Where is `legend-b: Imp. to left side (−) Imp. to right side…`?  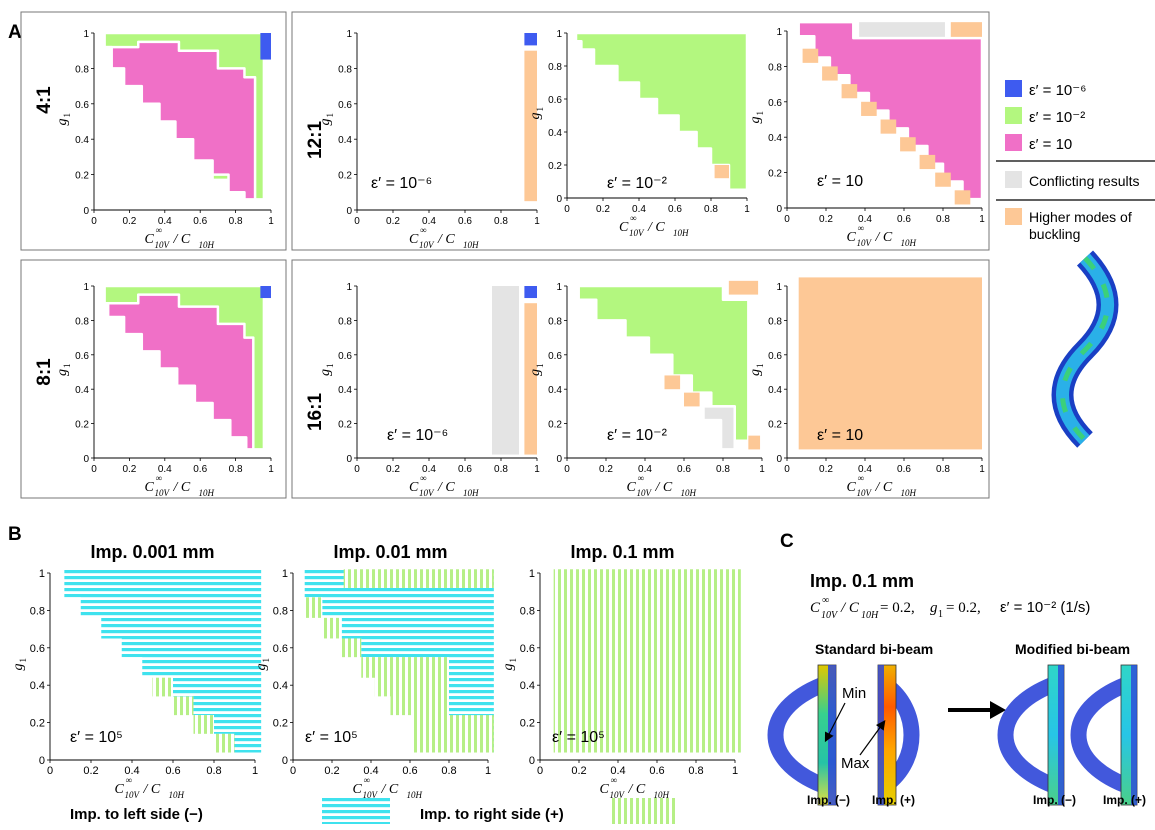 legend-b: Imp. to left side (−) Imp. to right side… is located at coordinates (374, 811).